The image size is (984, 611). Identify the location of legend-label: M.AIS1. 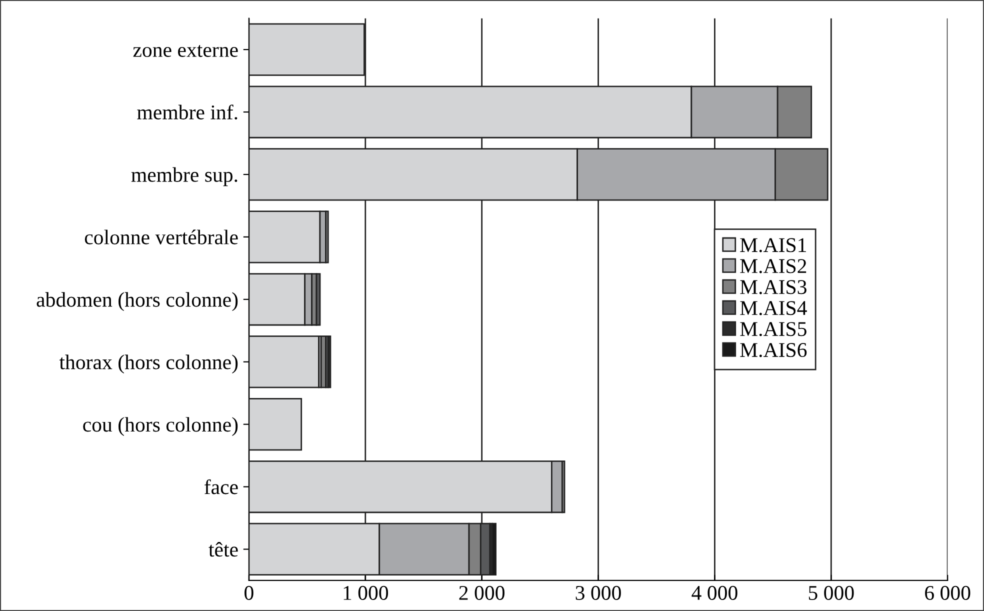
(773, 245).